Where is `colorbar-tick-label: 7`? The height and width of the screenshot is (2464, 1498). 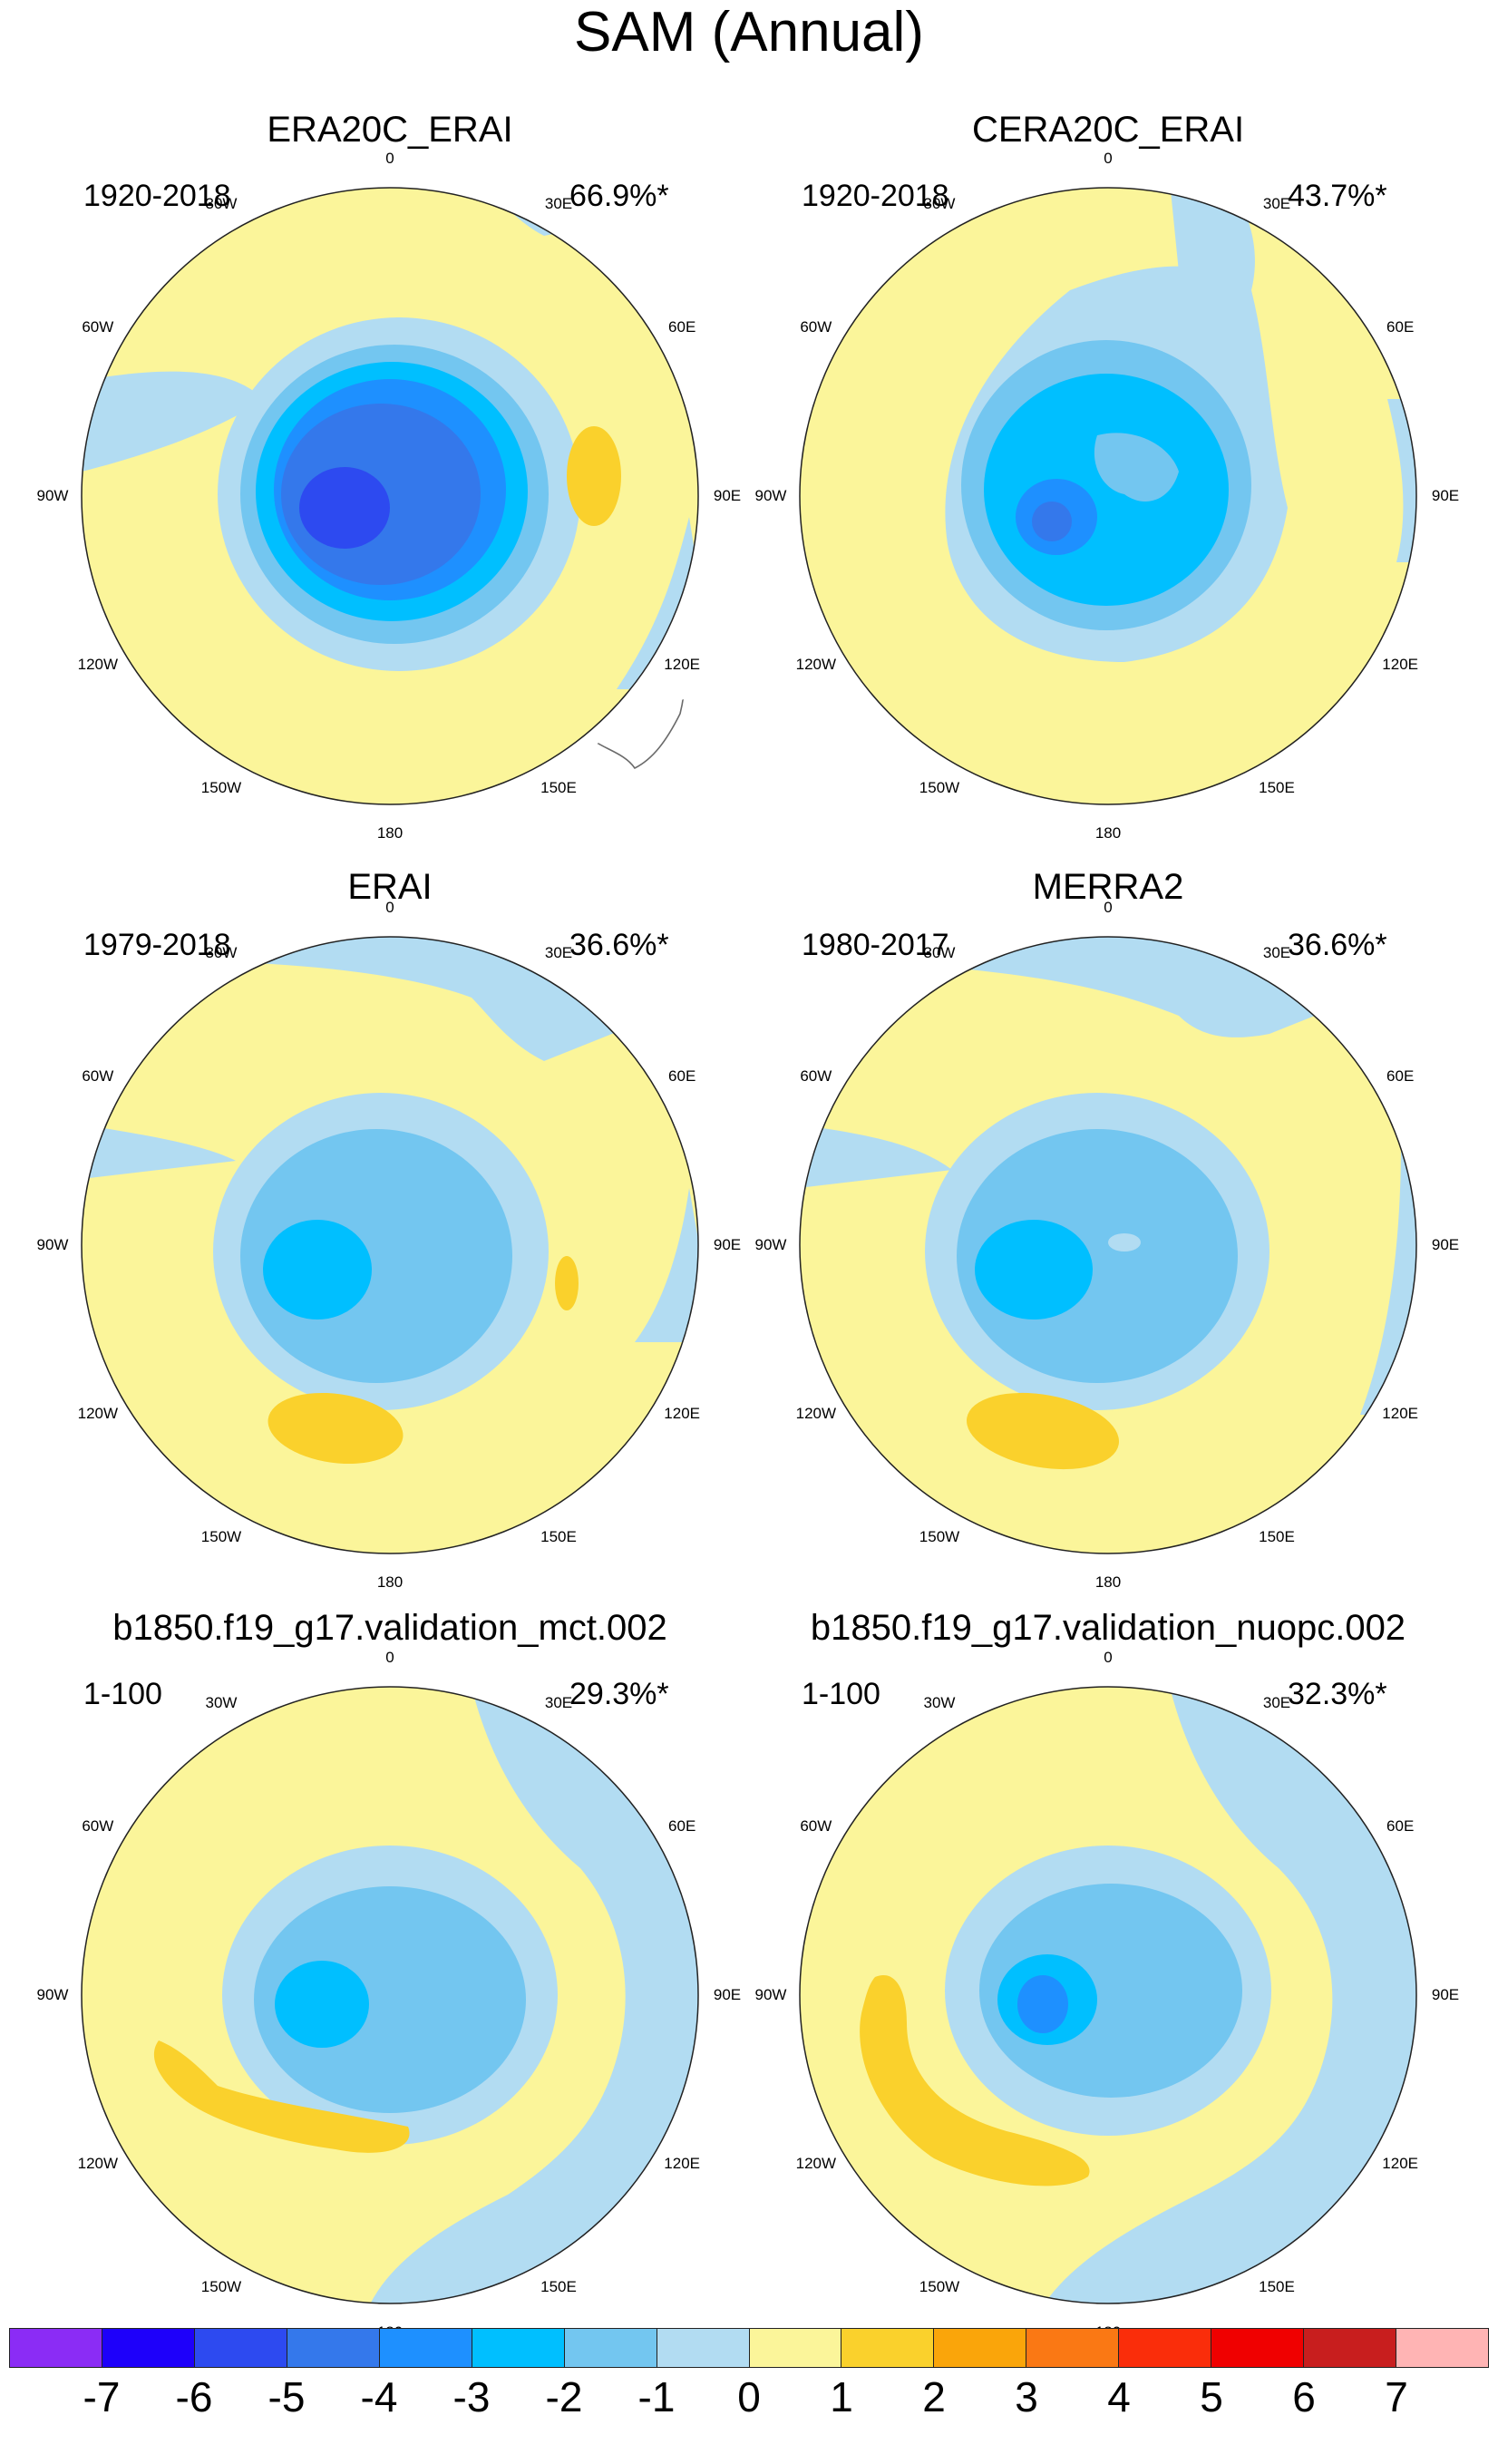
colorbar-tick-label: 7 is located at coordinates (1396, 2396).